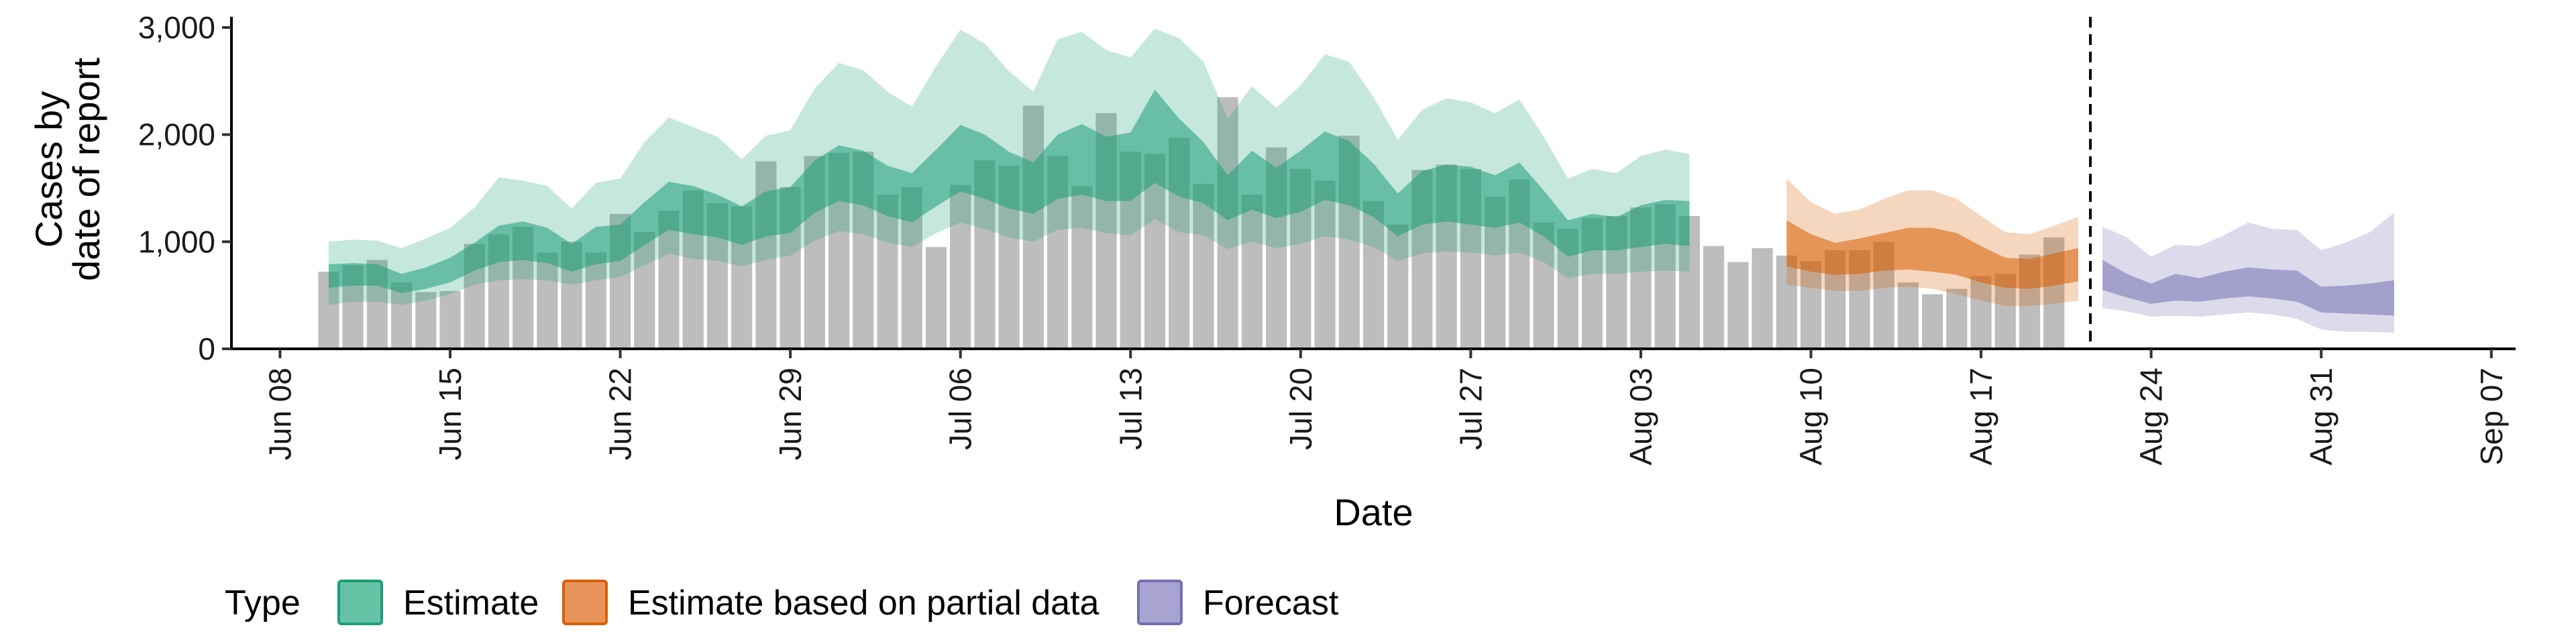  Describe the element at coordinates (2491, 417) in the screenshot. I see `x-tick-label: Sep 07` at that location.